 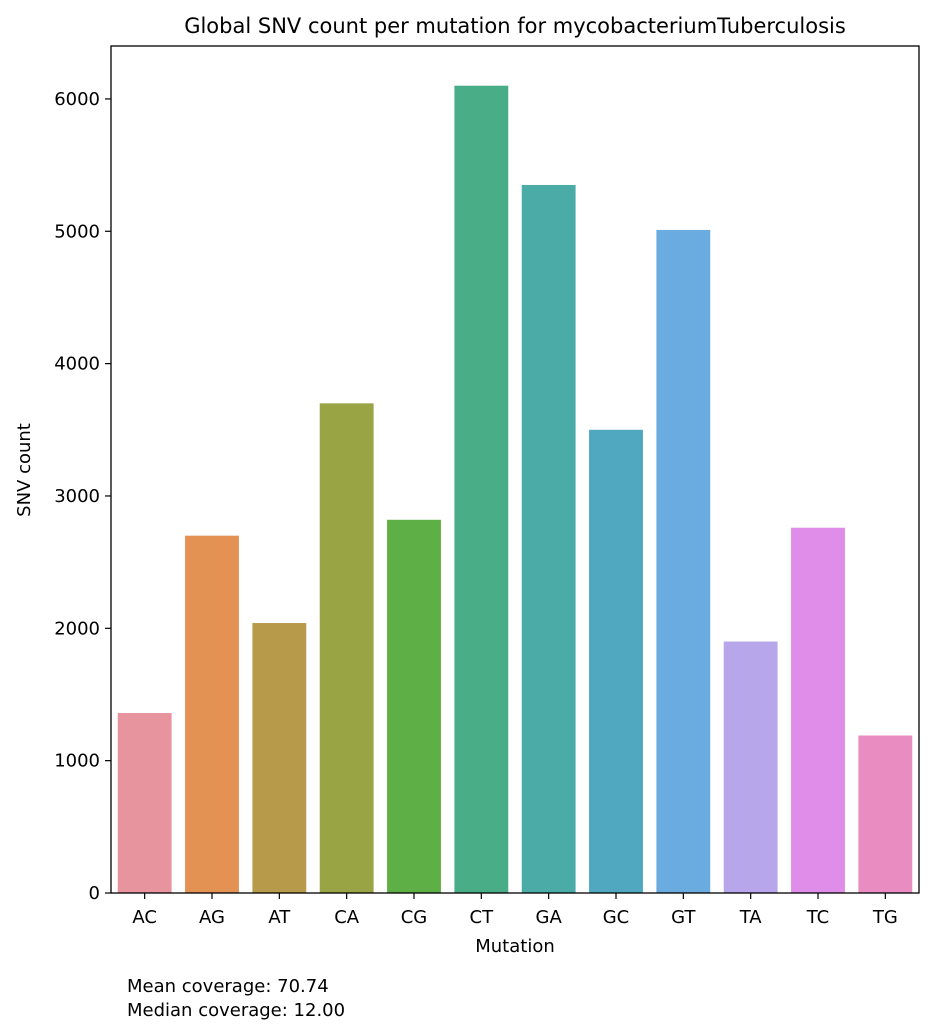 I want to click on bar-ac, so click(x=144, y=803).